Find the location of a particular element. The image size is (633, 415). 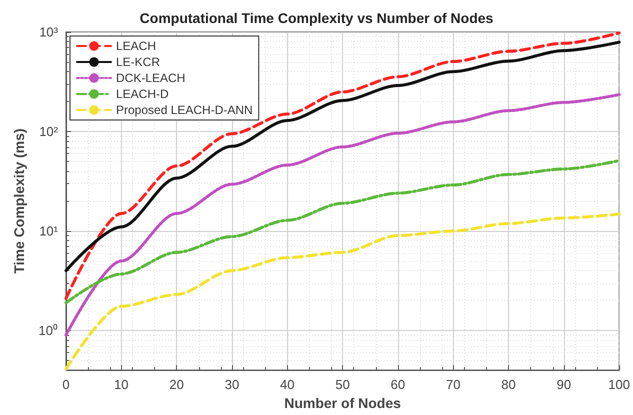

y-tick-label: 10² is located at coordinates (49, 131).